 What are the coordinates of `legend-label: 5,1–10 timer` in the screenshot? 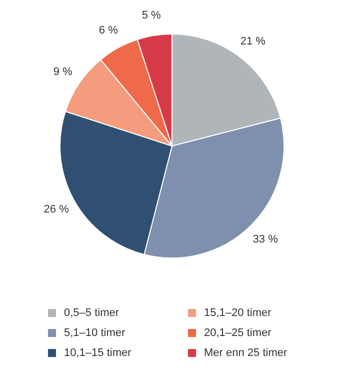 It's located at (95, 333).